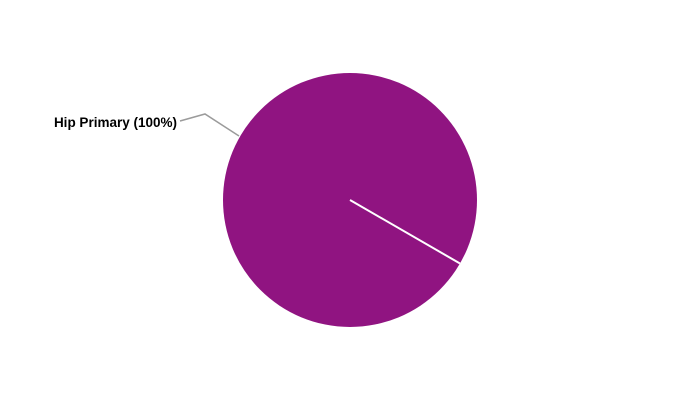 The image size is (700, 400). I want to click on label-connector-line, so click(209, 125).